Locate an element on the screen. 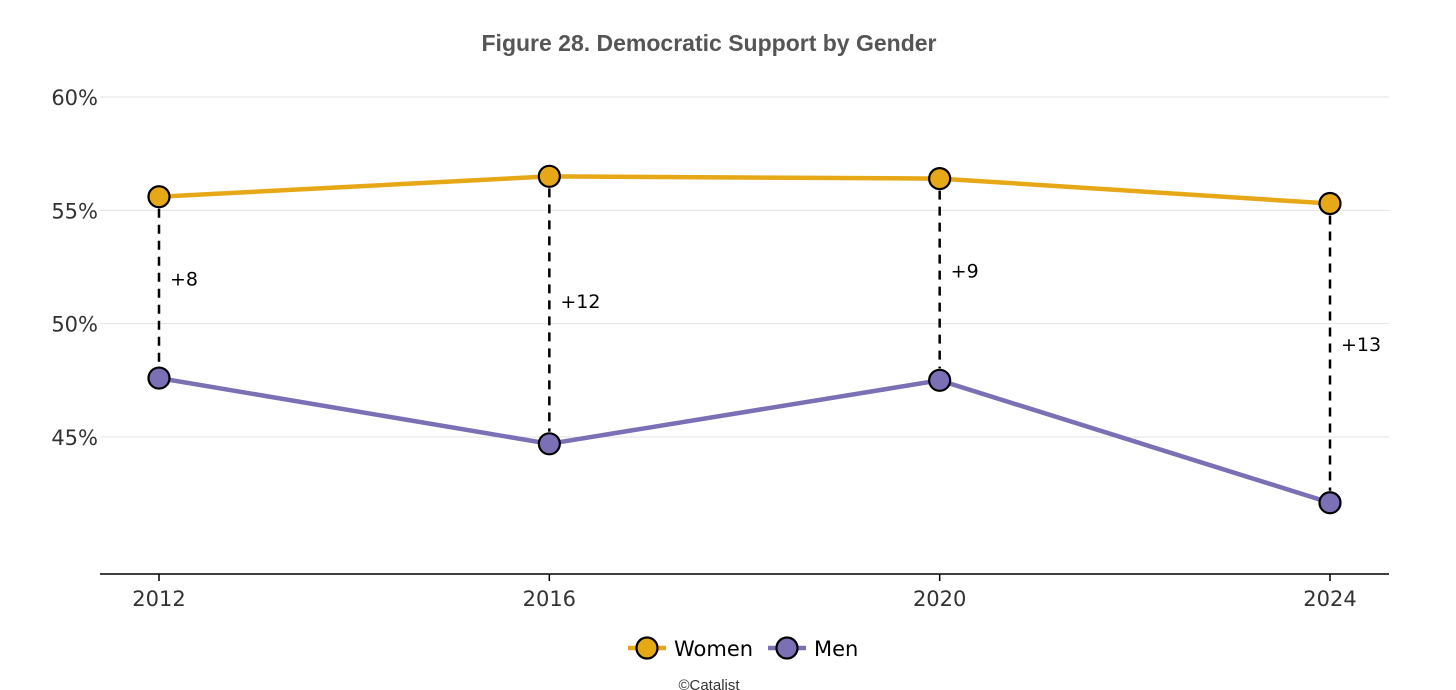 The image size is (1456, 690). chart-title: Figure 28. Democratic Support by Gender is located at coordinates (709, 43).